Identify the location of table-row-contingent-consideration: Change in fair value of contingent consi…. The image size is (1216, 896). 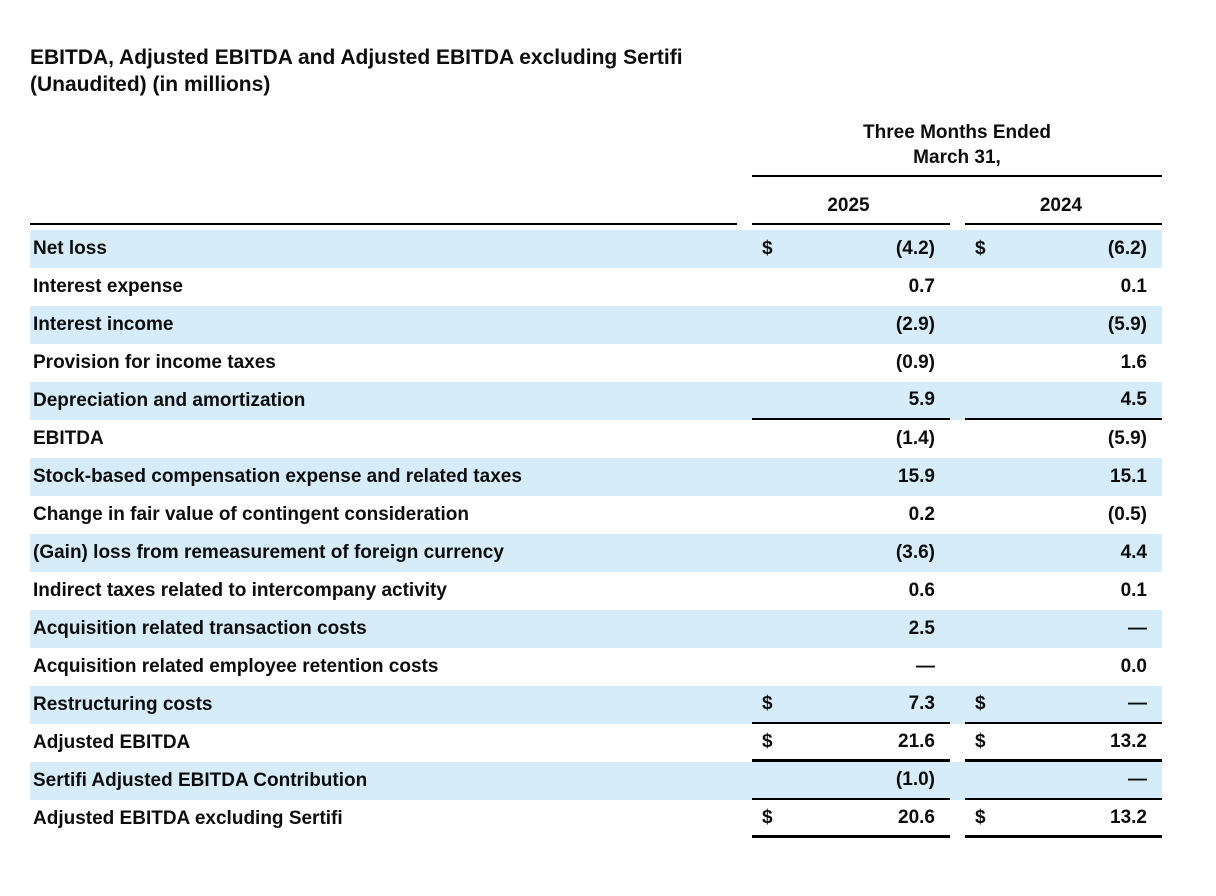
(596, 515).